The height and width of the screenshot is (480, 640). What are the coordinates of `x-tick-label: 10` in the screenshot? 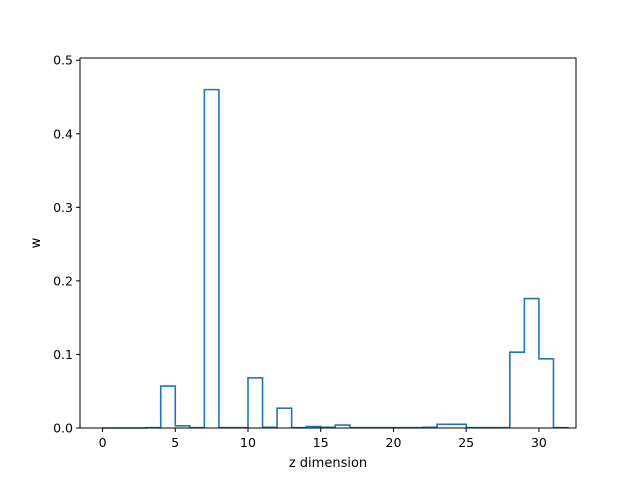 It's located at (248, 442).